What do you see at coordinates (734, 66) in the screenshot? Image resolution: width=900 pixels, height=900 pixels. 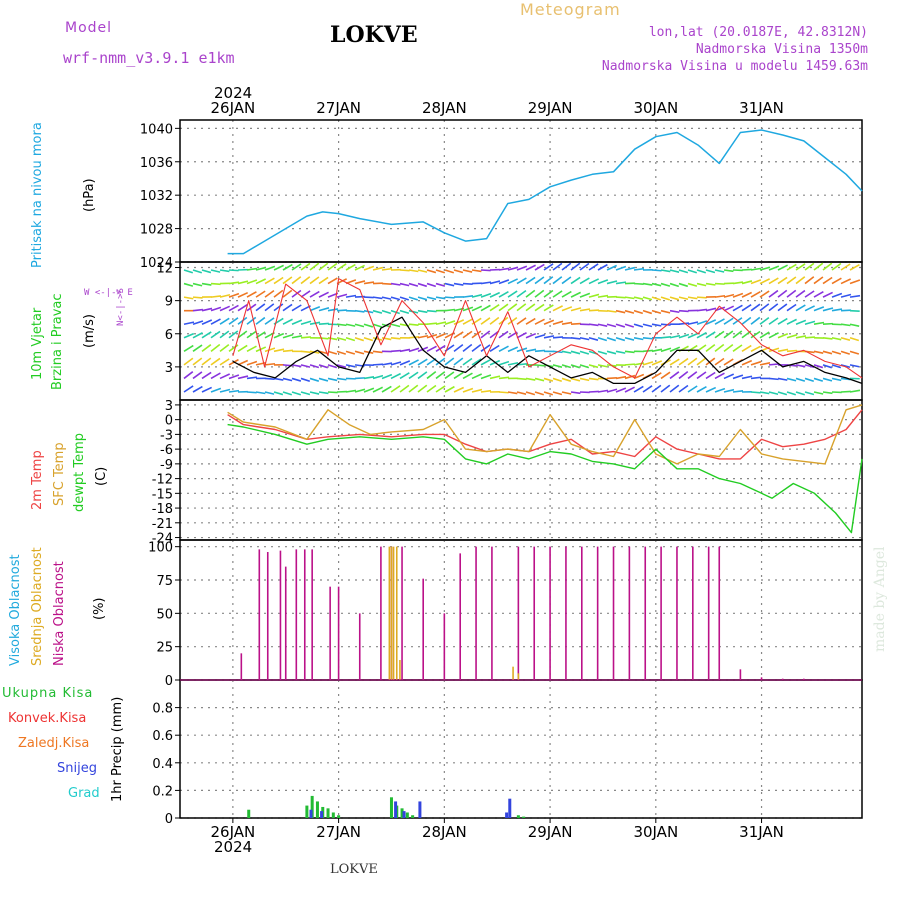 I see `model-elevation-text: Nadmorska Visina u modelu 1459.63m` at bounding box center [734, 66].